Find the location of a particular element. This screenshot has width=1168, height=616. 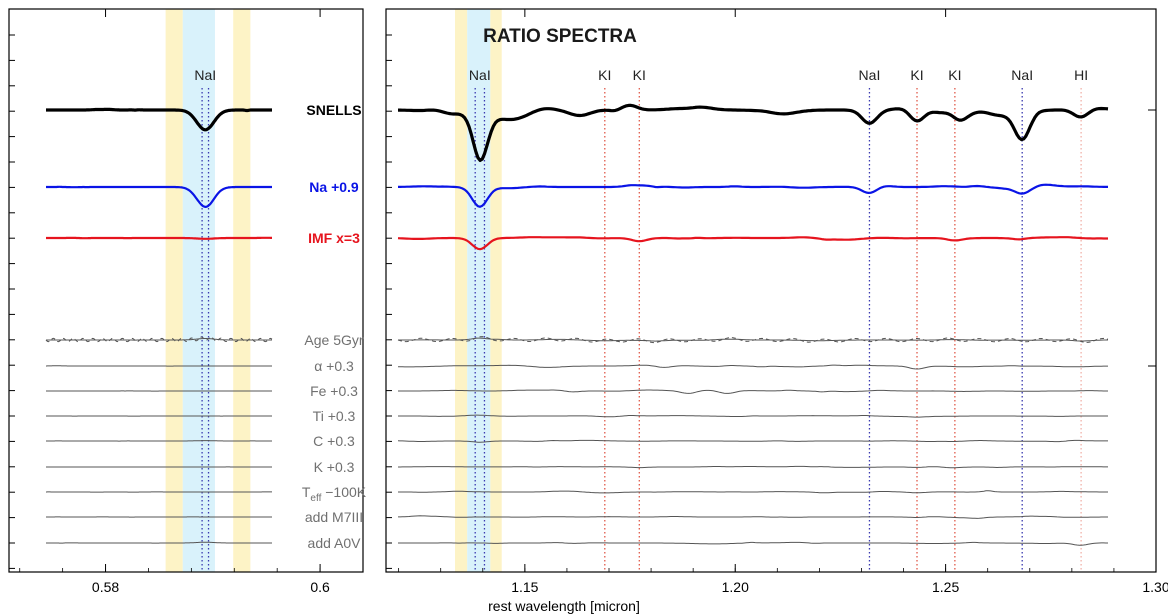

series-label: K +0.3 is located at coordinates (334, 467).